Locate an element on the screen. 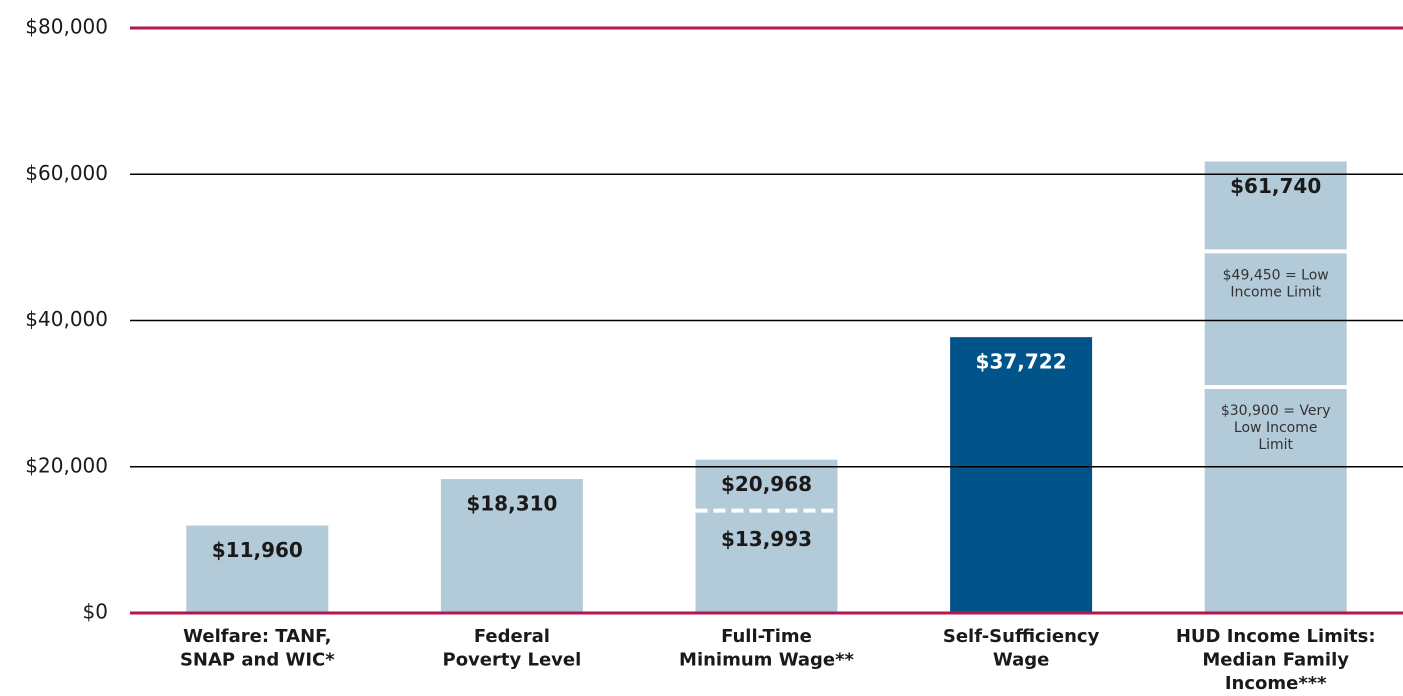  x-tick-label: Poverty Level is located at coordinates (512, 660).